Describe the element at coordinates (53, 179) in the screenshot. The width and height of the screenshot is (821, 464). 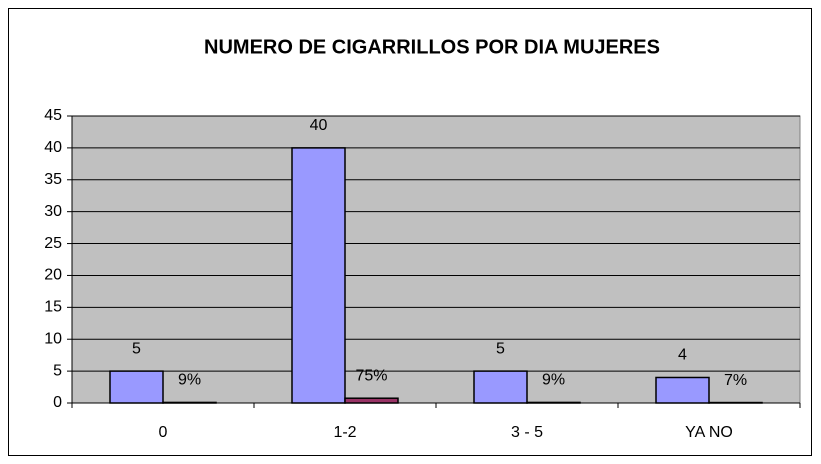
I see `y-tick-label: 35` at that location.